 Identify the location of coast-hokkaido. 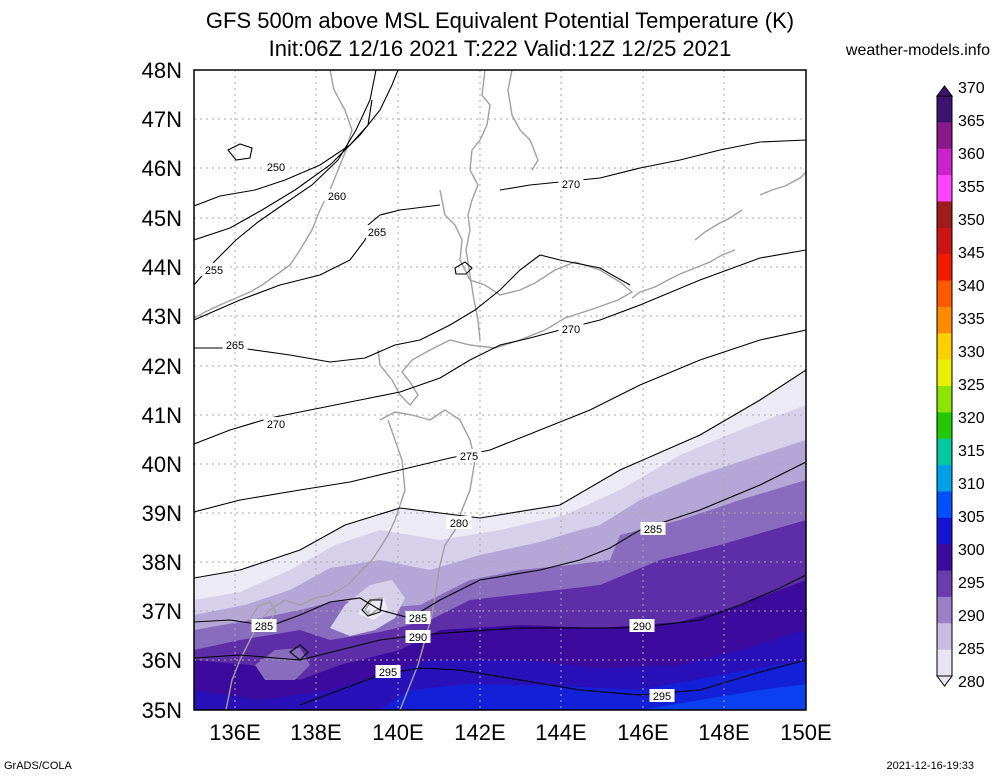
(505, 298).